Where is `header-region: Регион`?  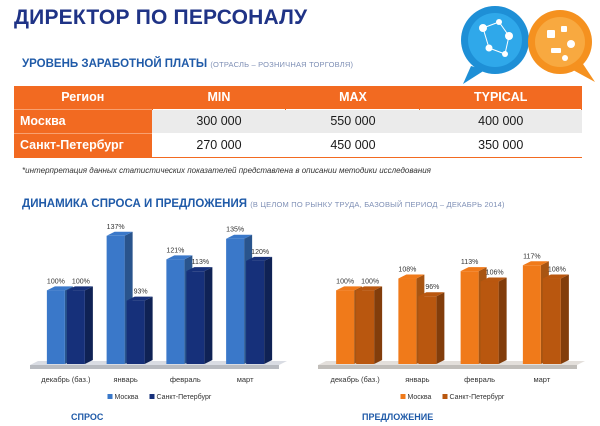
header-region: Регион is located at coordinates (83, 97).